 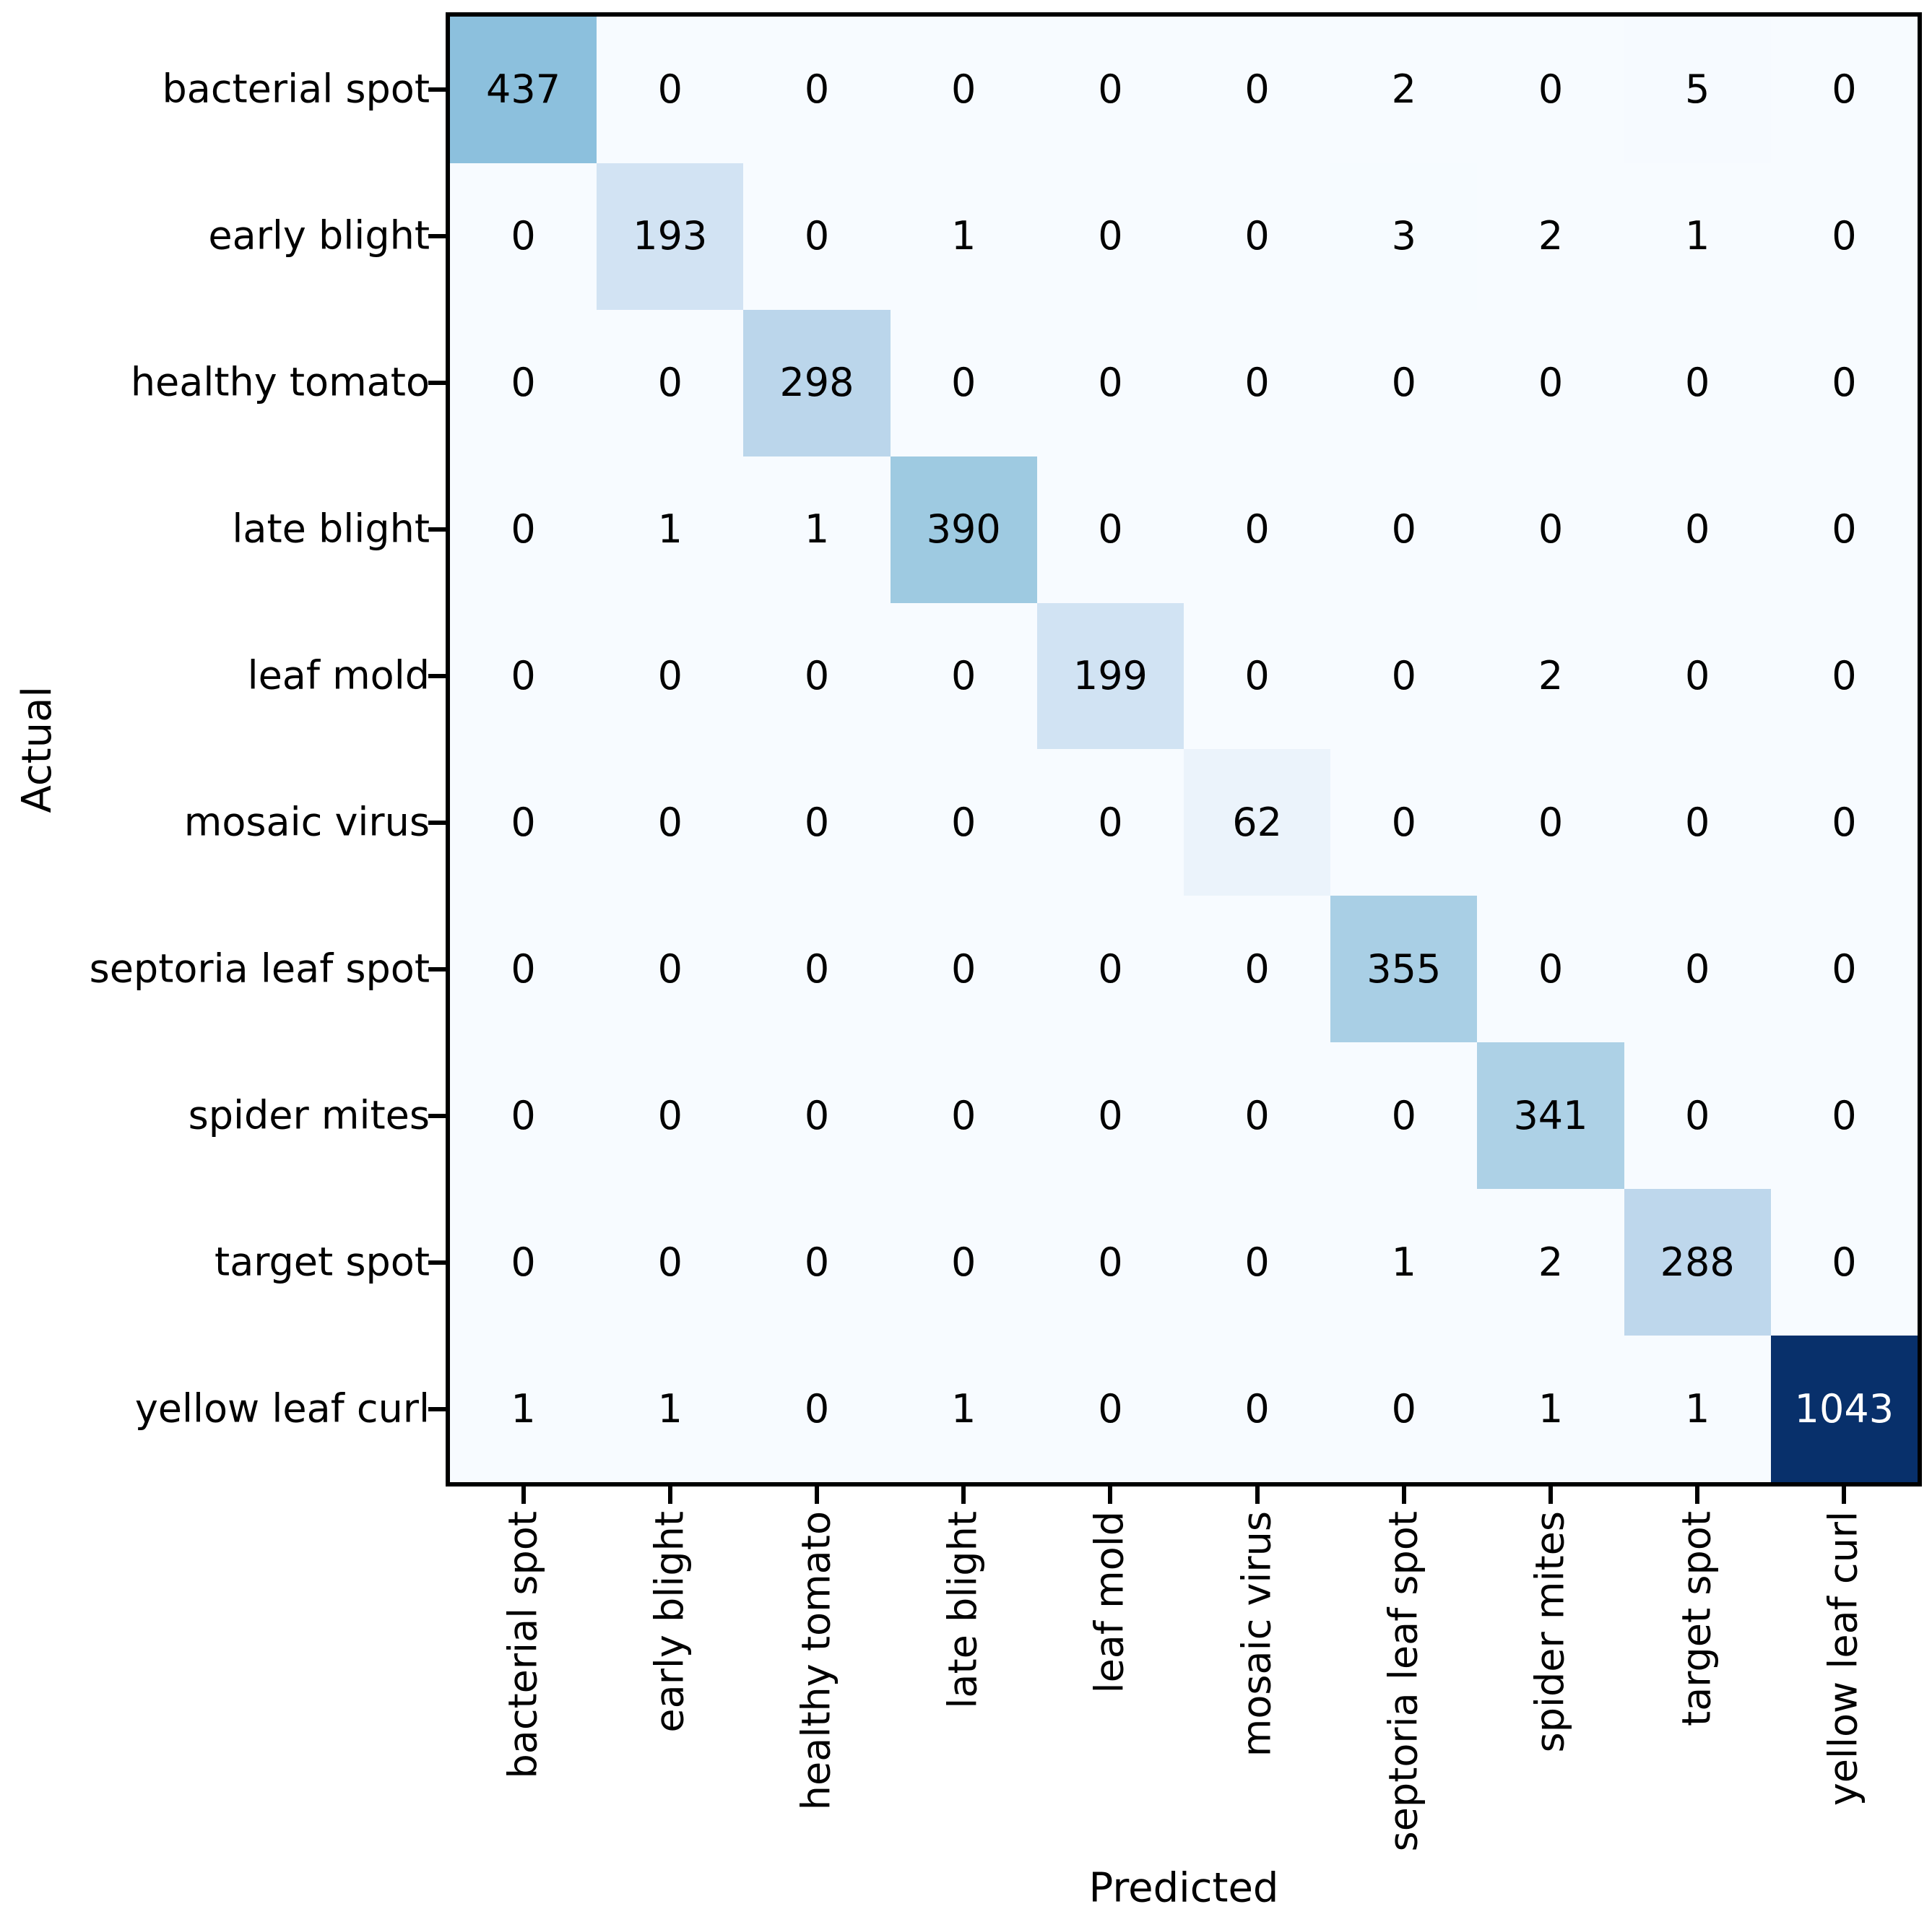 I want to click on x-tick-label: mosaic virus, so click(x=1257, y=1634).